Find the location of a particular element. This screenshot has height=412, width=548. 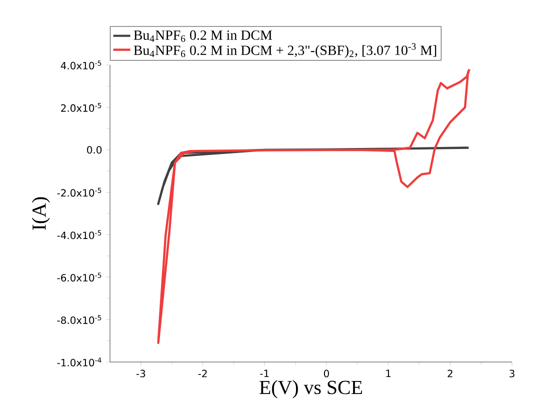

line-series is located at coordinates (313, 176).